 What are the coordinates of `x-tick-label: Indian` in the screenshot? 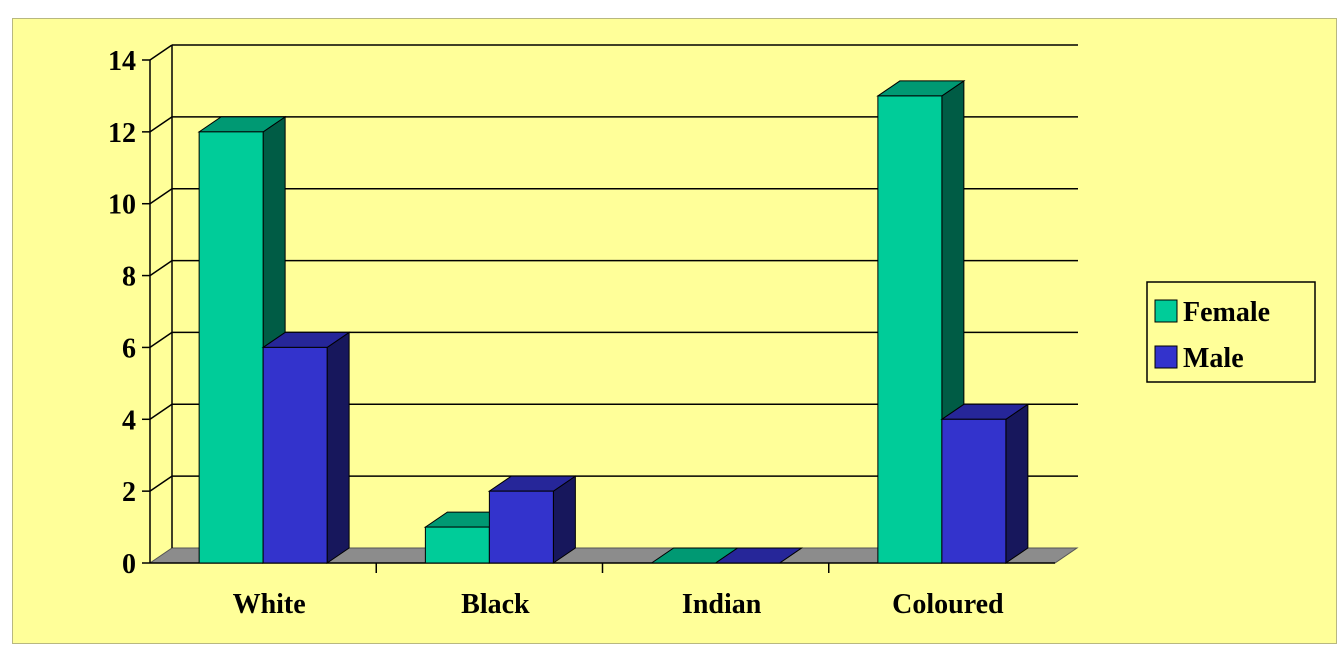 It's located at (722, 604).